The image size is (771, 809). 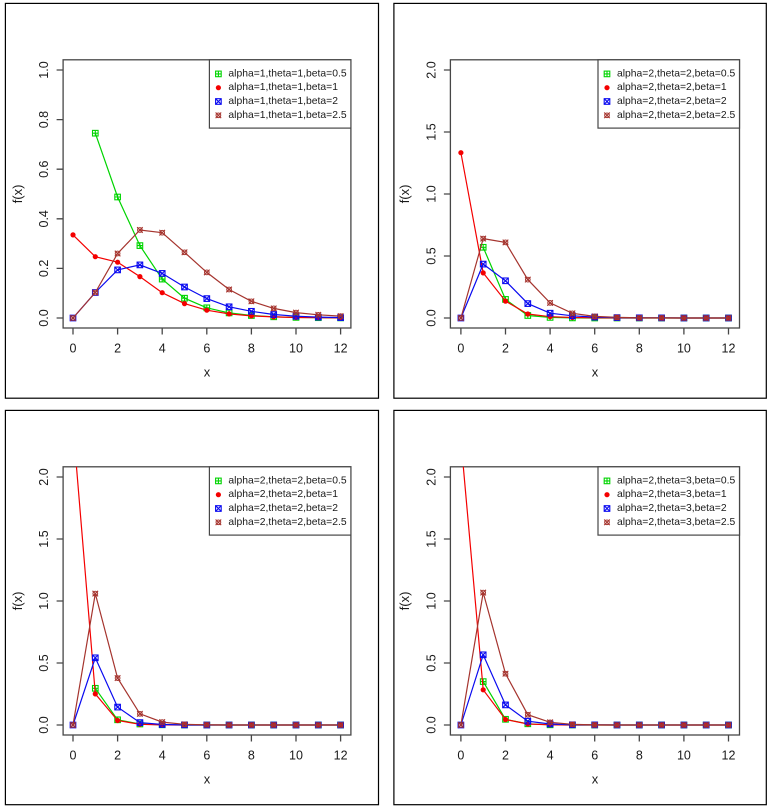 What do you see at coordinates (287, 115) in the screenshot?
I see `svg-text: alpha=1,theta=1,beta=2.5` at bounding box center [287, 115].